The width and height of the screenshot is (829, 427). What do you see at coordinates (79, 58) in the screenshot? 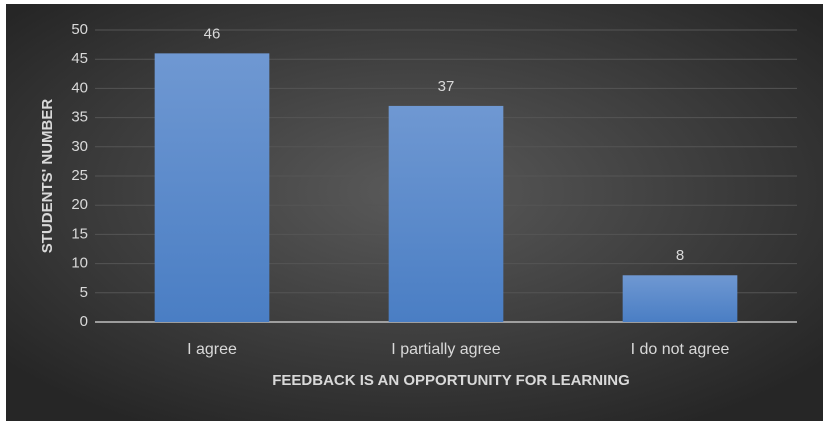
I see `y-tick-label: 45` at bounding box center [79, 58].